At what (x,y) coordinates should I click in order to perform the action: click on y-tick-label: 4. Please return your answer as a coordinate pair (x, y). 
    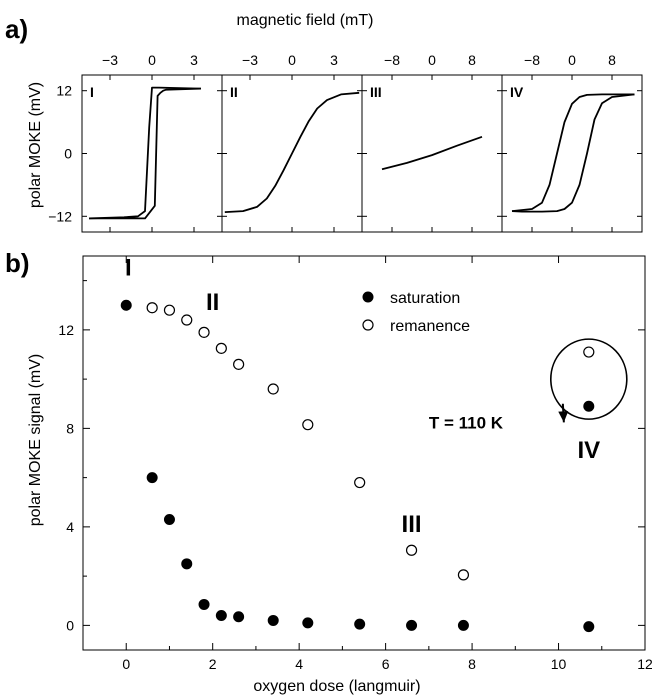
    Looking at the image, I should click on (70, 527).